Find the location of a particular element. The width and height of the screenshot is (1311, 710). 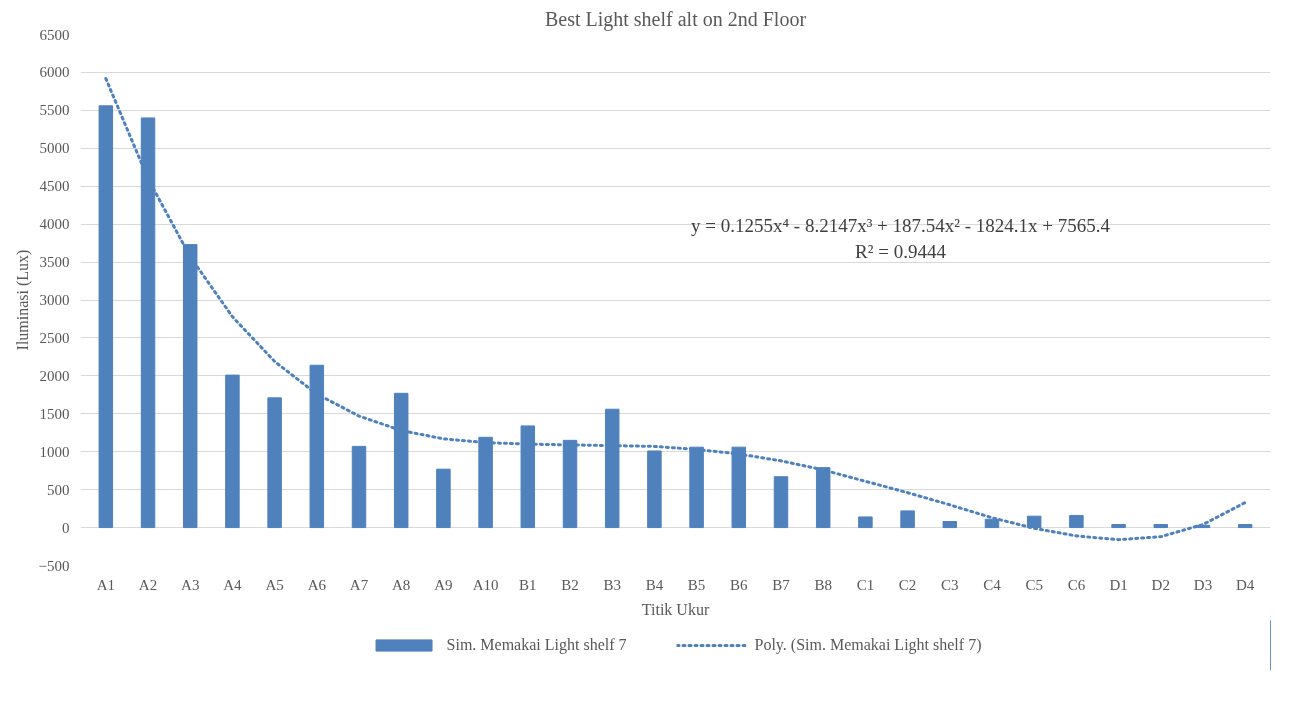

x-tick-label: D2 is located at coordinates (1160, 584).